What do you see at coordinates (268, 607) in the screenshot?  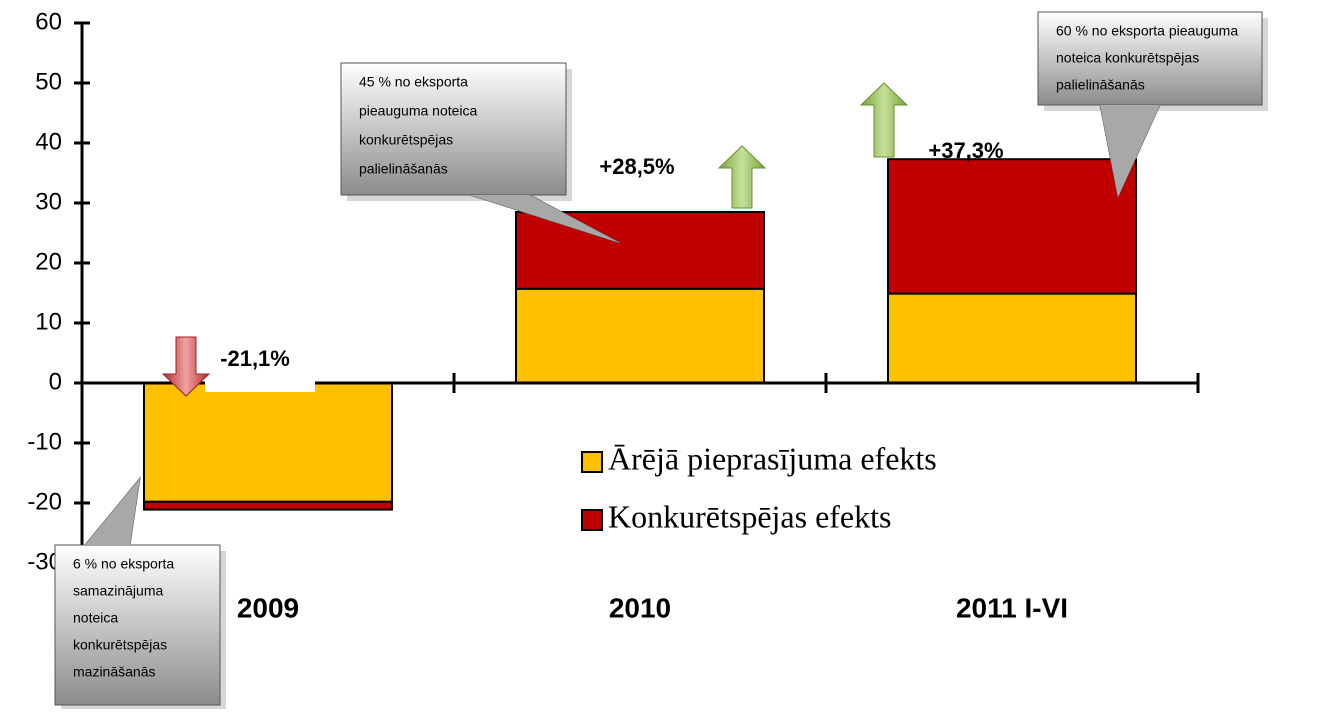 I see `x-tick-label: 2009` at bounding box center [268, 607].